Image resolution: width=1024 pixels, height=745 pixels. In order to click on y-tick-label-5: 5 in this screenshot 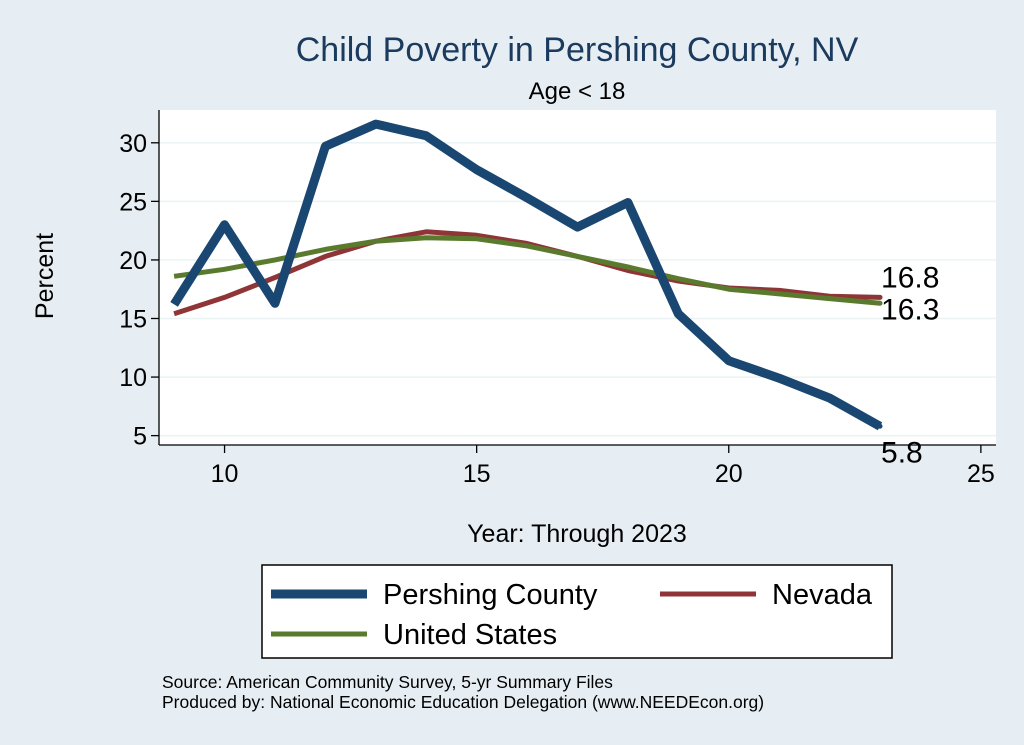, I will do `click(140, 437)`.